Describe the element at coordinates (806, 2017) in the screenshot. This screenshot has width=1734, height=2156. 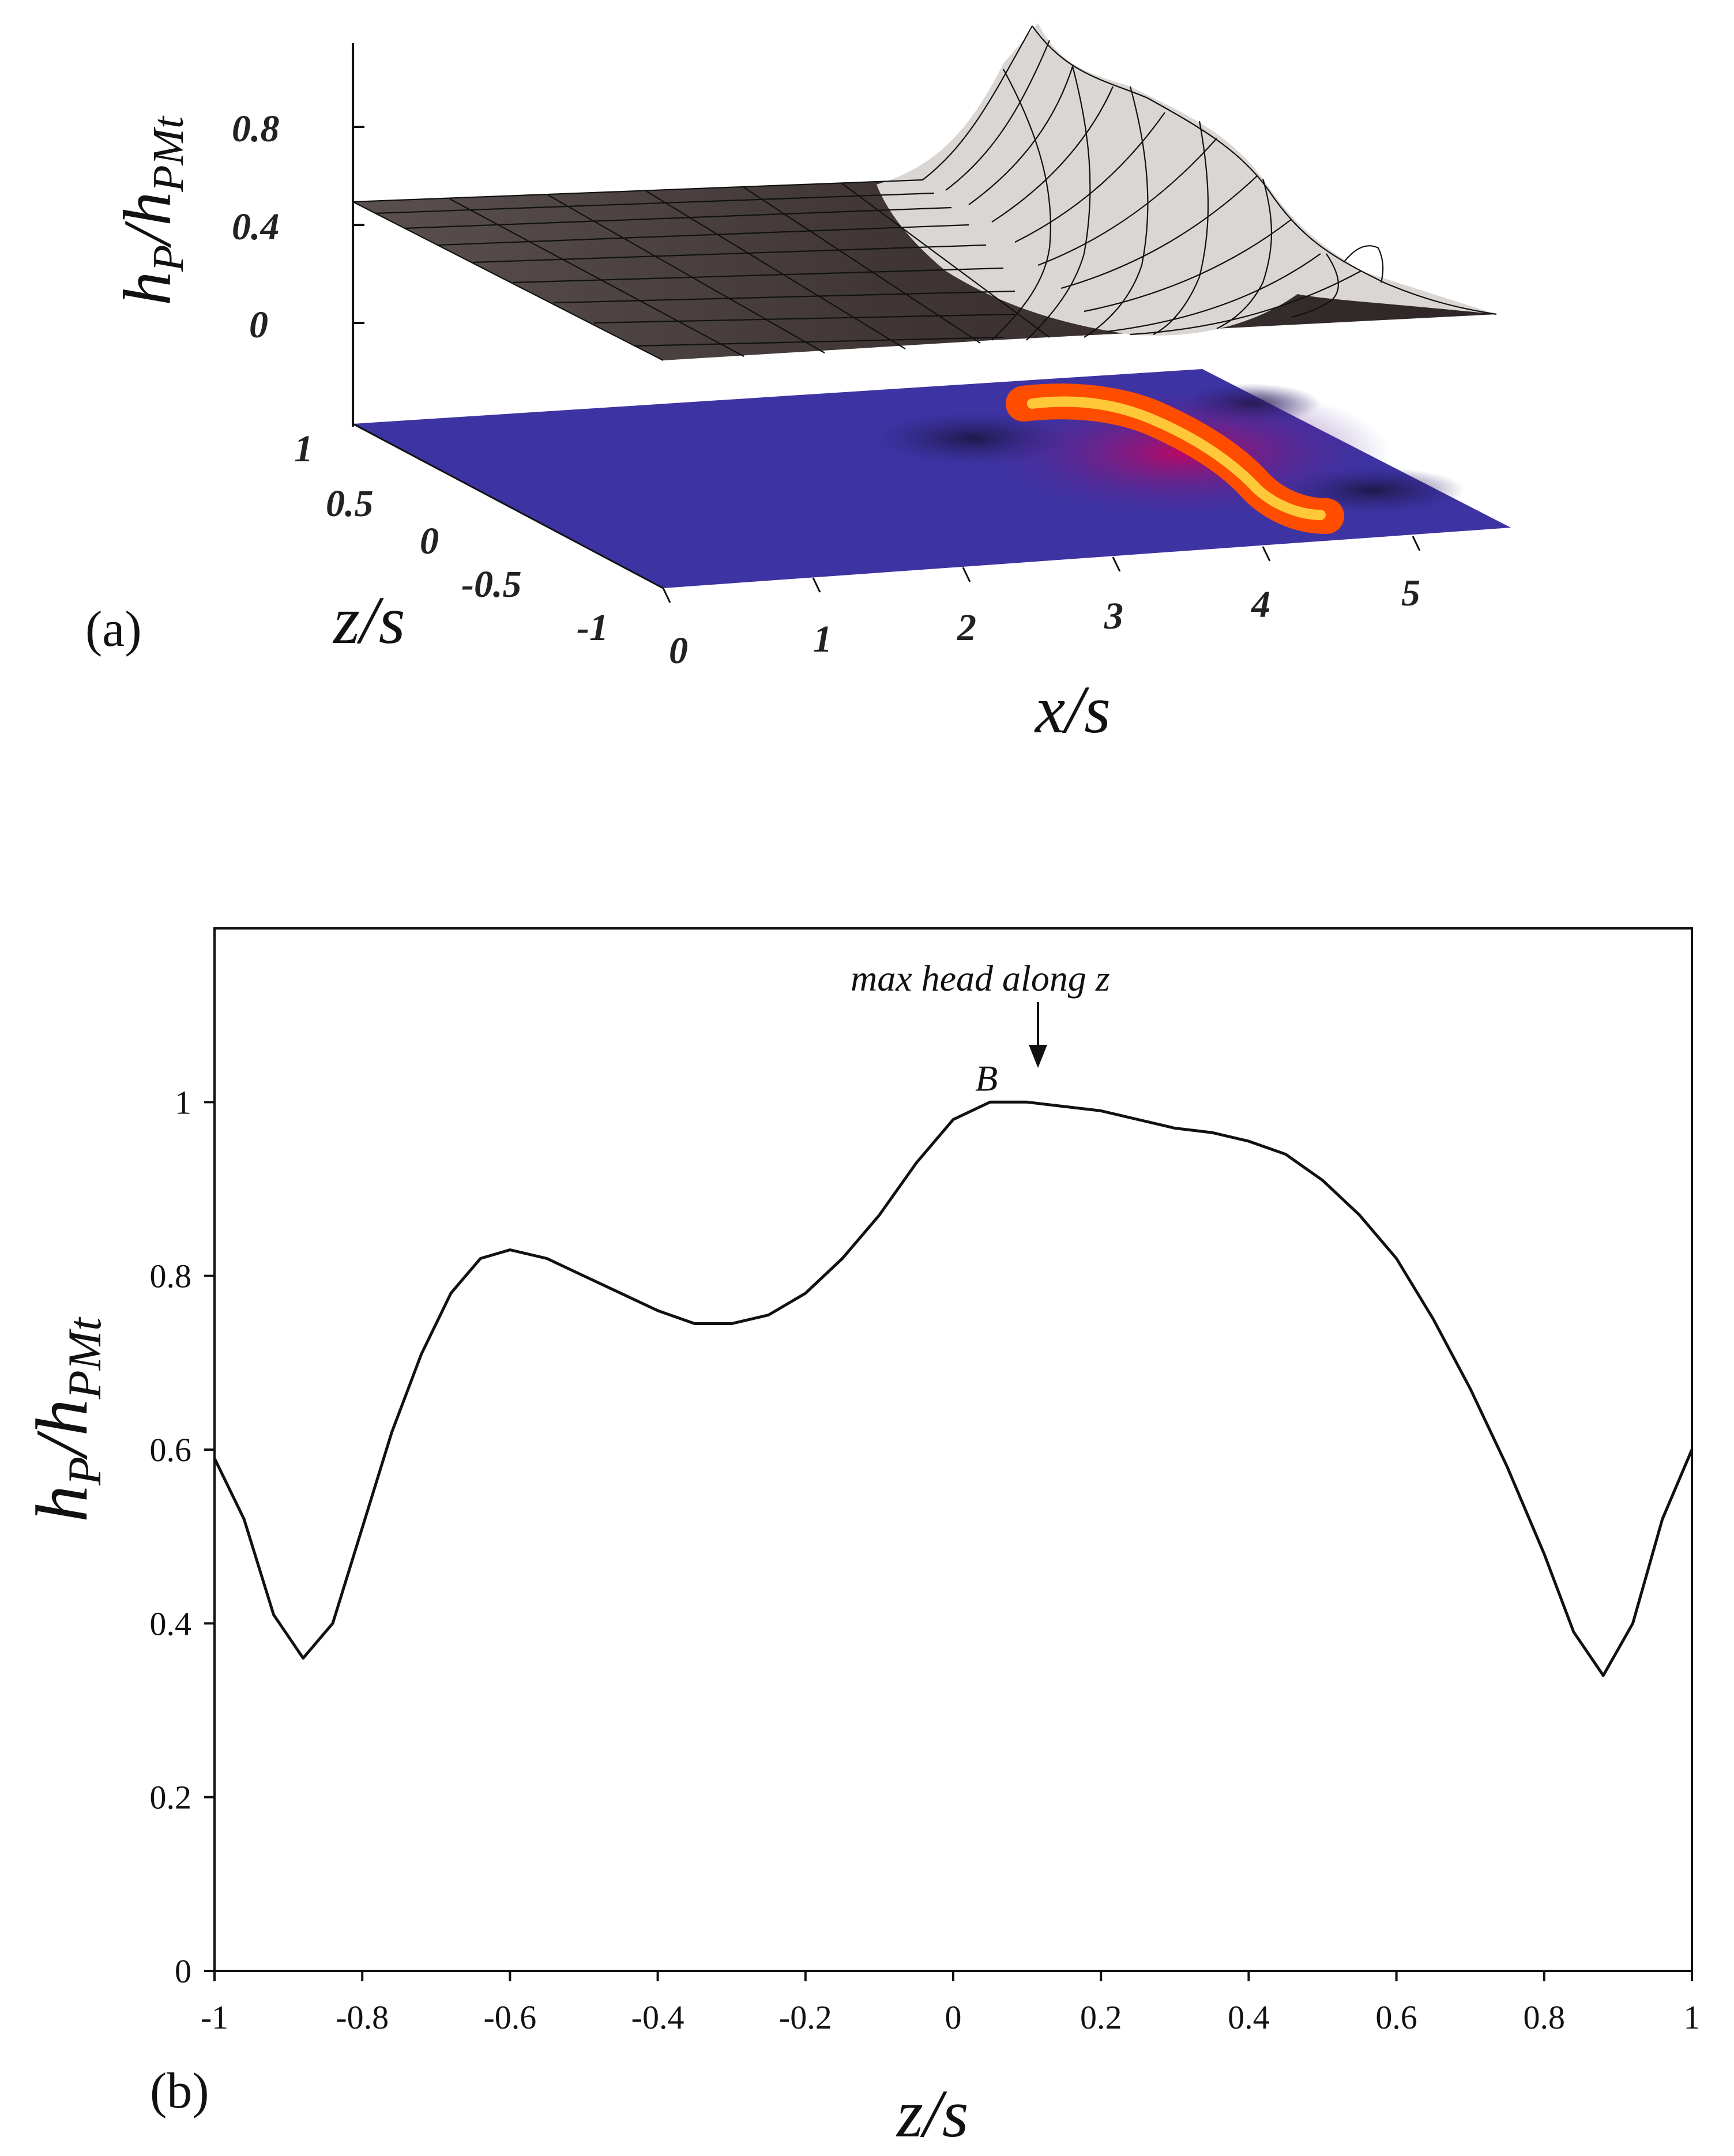
I see `x-tick-label: -0.2` at that location.